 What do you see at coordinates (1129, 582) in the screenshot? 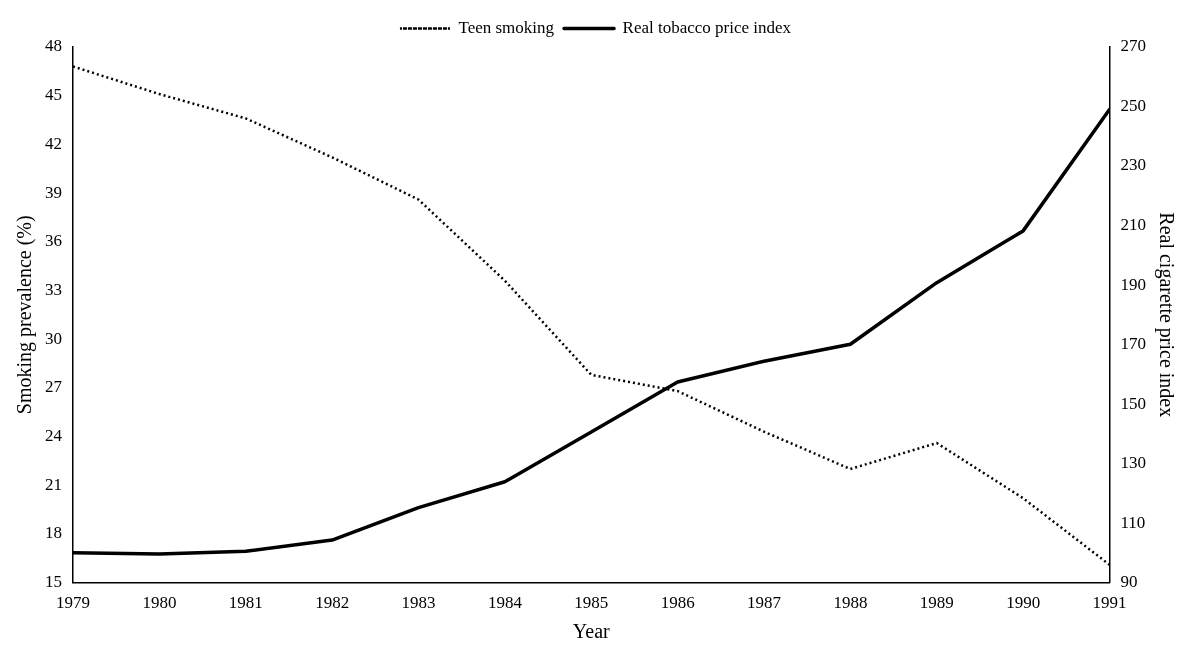
I see `y2-tick-label: 90` at bounding box center [1129, 582].